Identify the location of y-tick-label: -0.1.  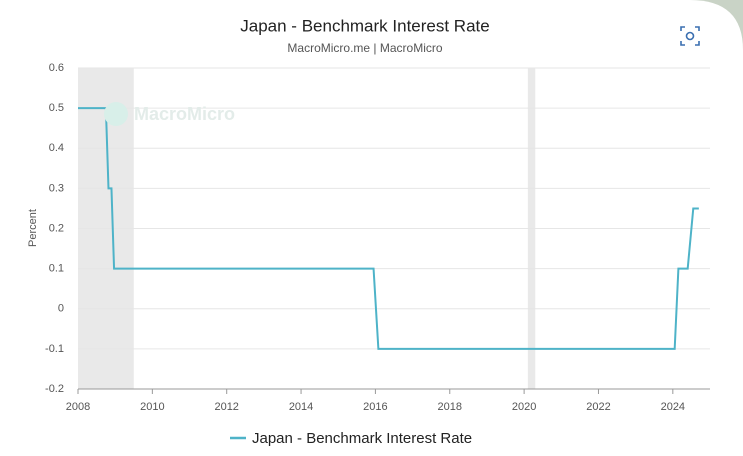
(54, 349).